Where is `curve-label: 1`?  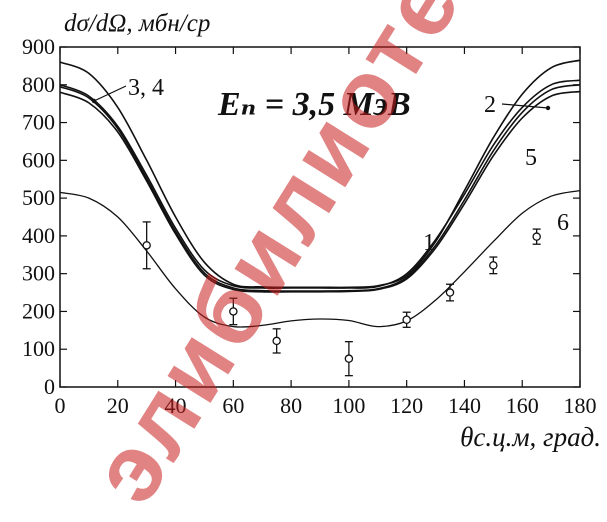 curve-label: 1 is located at coordinates (429, 243).